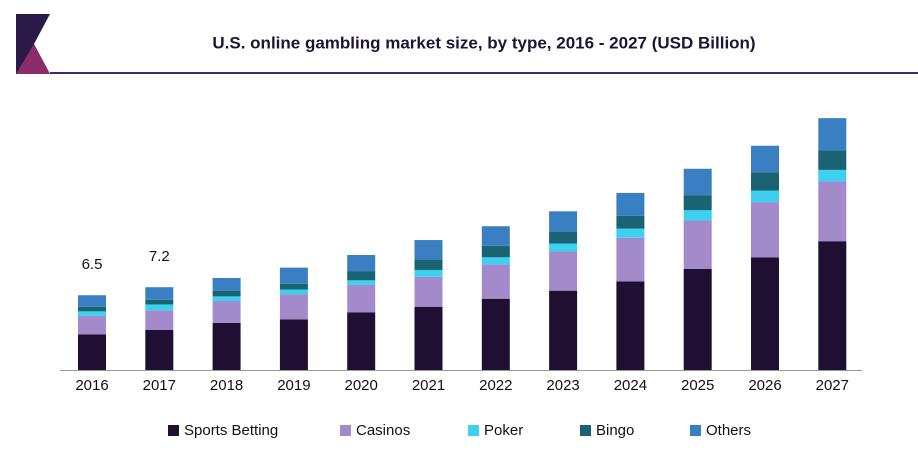  Describe the element at coordinates (503, 430) in the screenshot. I see `legend-label: Poker` at that location.